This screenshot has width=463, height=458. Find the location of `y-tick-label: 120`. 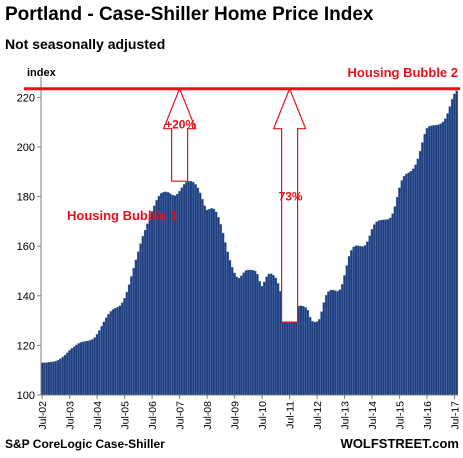

y-tick-label: 120 is located at coordinates (26, 346).